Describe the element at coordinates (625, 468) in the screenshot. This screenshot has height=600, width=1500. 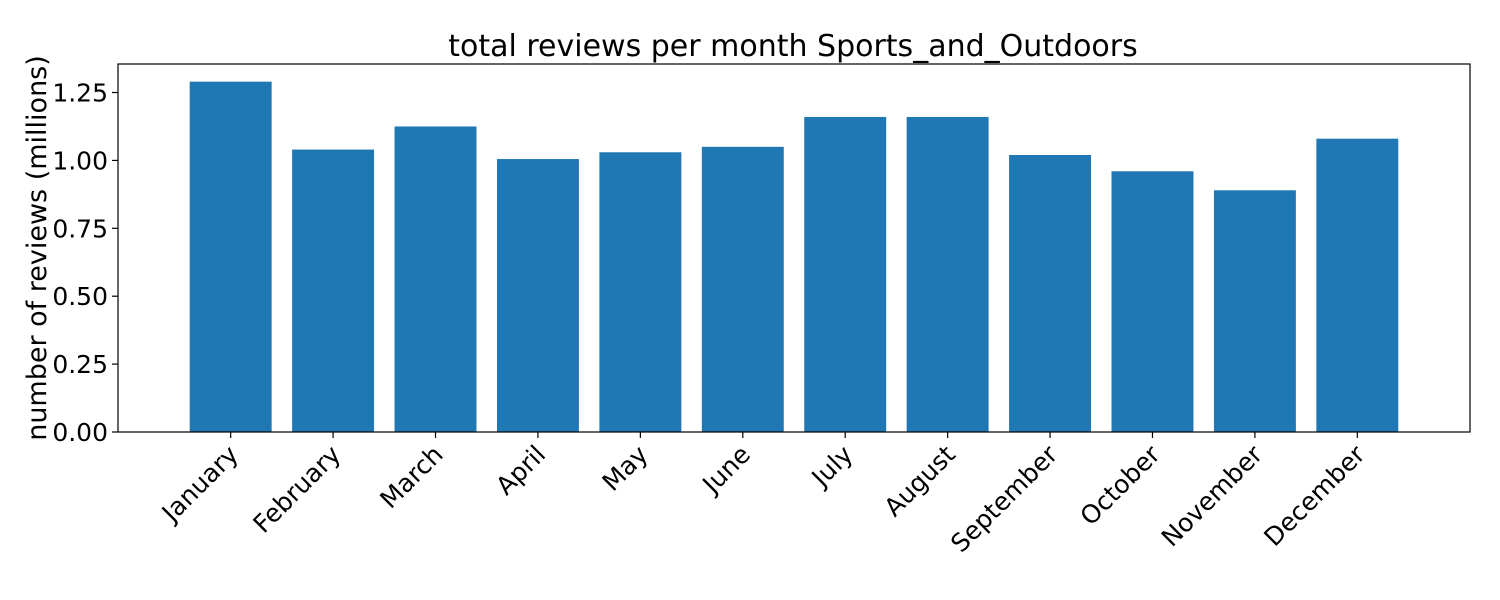
I see `x-tick-label: May` at that location.